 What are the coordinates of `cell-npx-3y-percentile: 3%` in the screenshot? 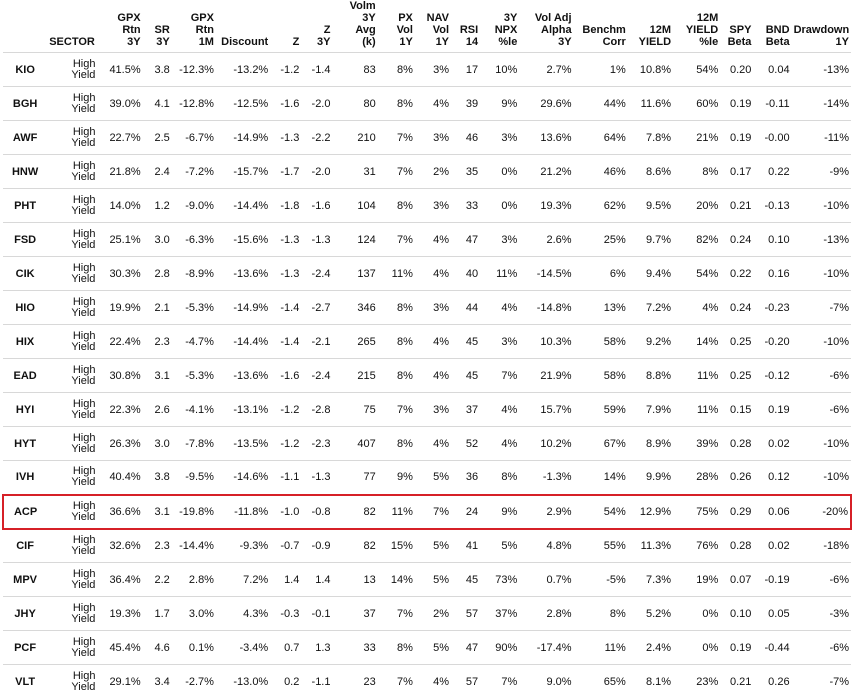 It's located at (509, 137).